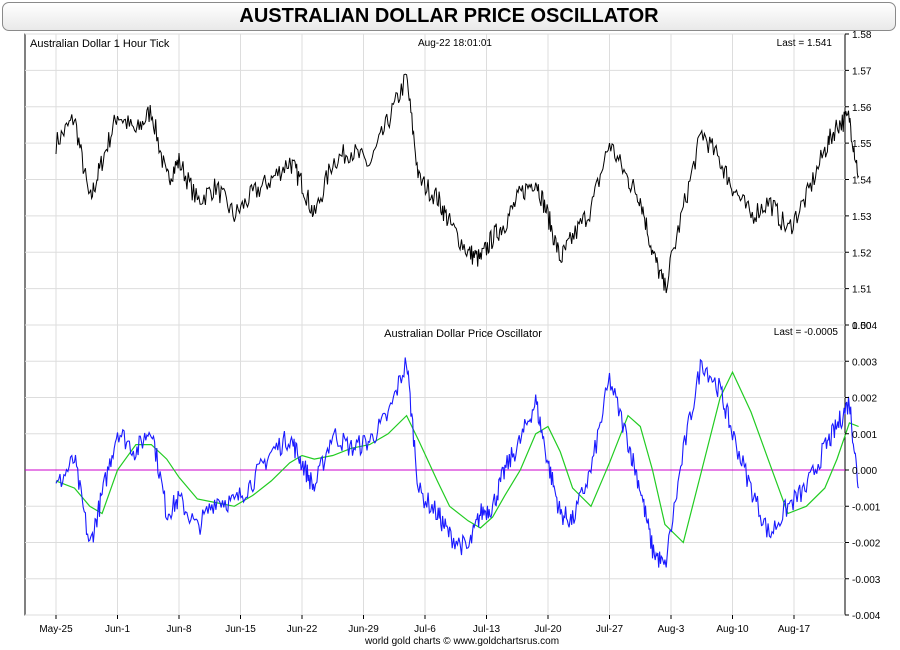  Describe the element at coordinates (866, 507) in the screenshot. I see `osc-y-tick-label: -0.001` at that location.